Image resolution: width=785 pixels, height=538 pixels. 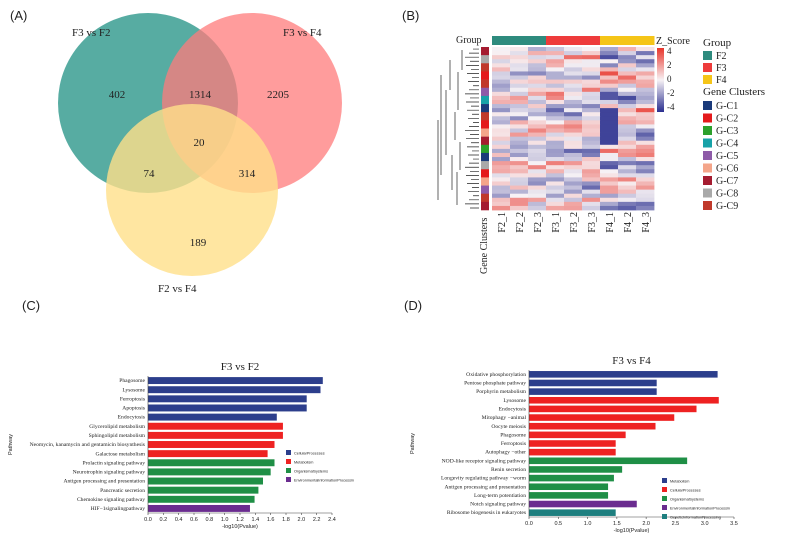 I want to click on venn-count-abc: 20, so click(x=200, y=143).